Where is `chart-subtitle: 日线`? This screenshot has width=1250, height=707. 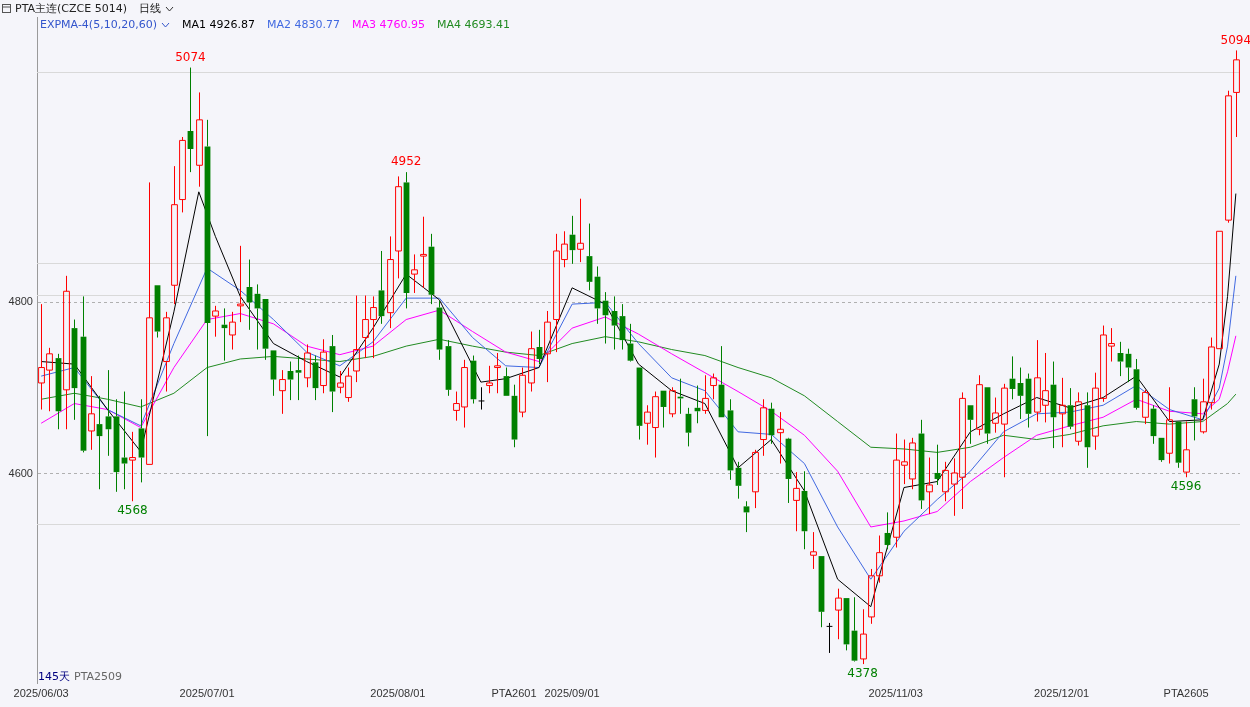
chart-subtitle: 日线 is located at coordinates (149, 8).